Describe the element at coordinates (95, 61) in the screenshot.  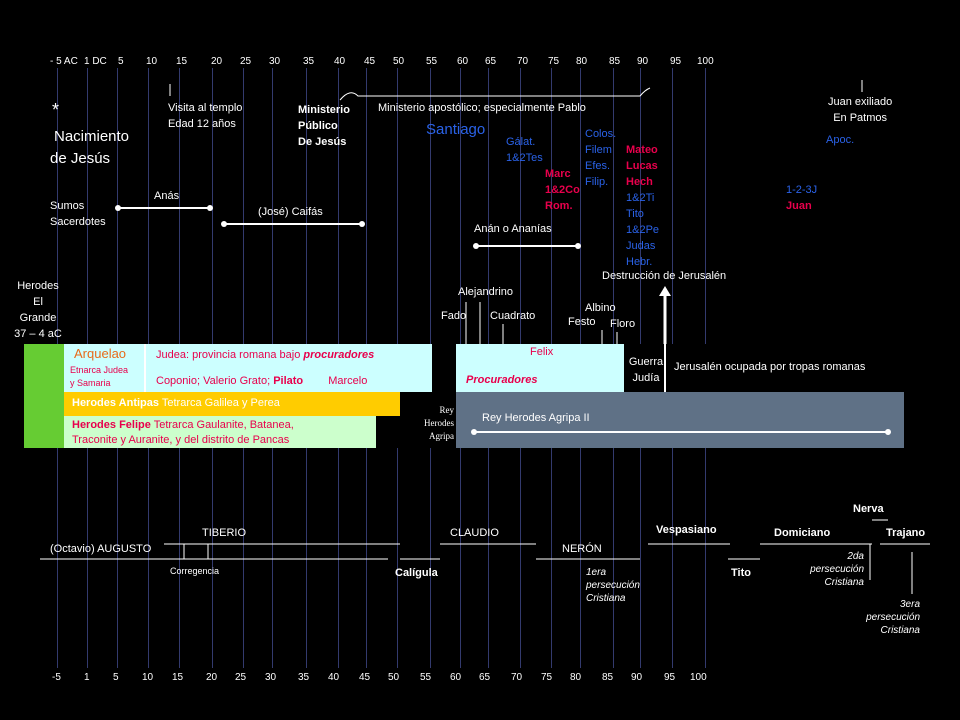
I see `tick: 1 DC` at that location.